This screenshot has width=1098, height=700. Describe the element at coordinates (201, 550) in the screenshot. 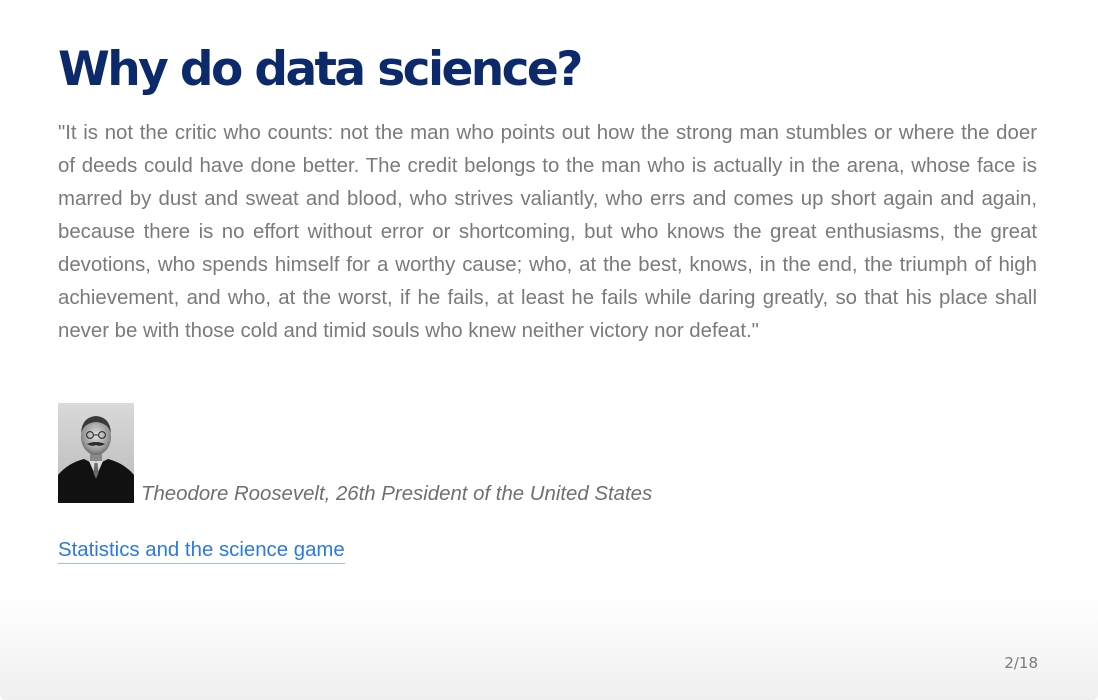

I see `science-game-link: Statistics and the science game` at that location.